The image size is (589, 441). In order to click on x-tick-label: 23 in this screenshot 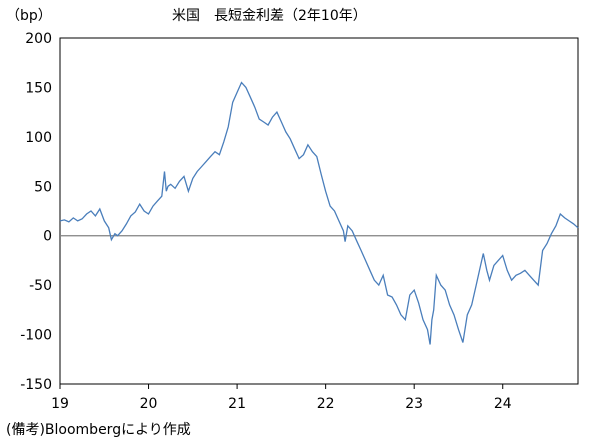, I will do `click(414, 404)`.